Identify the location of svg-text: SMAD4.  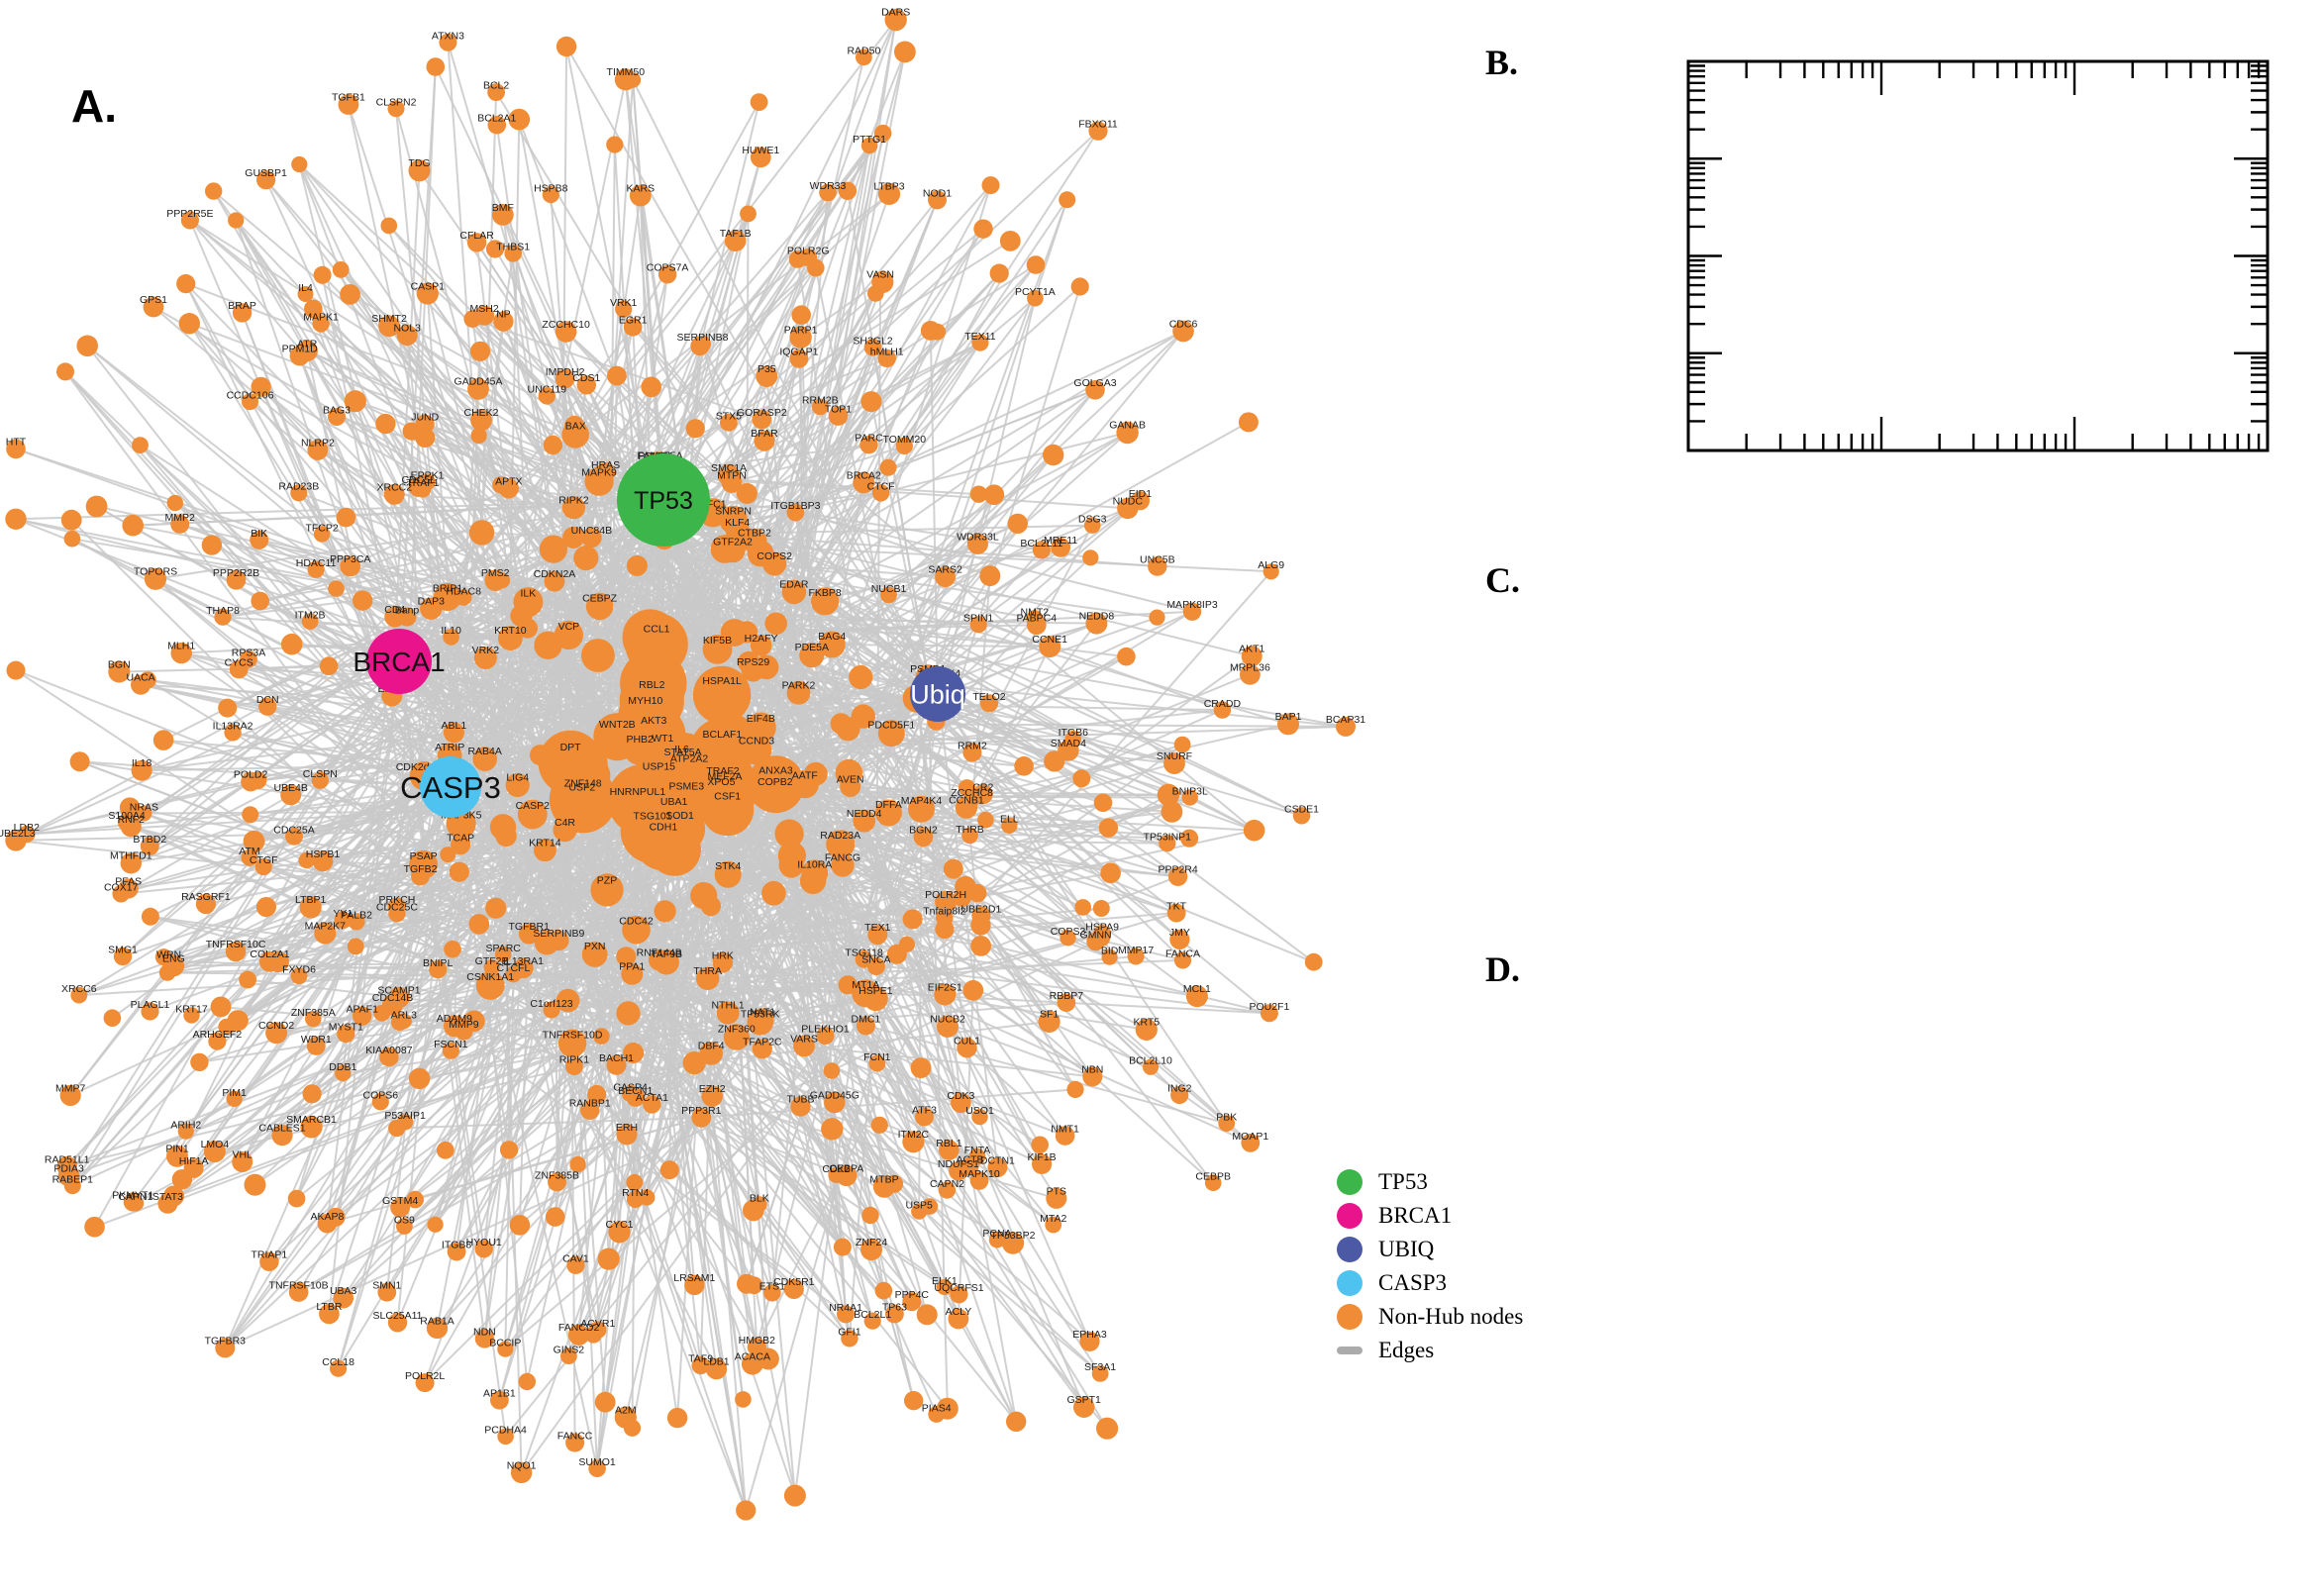
(1068, 743).